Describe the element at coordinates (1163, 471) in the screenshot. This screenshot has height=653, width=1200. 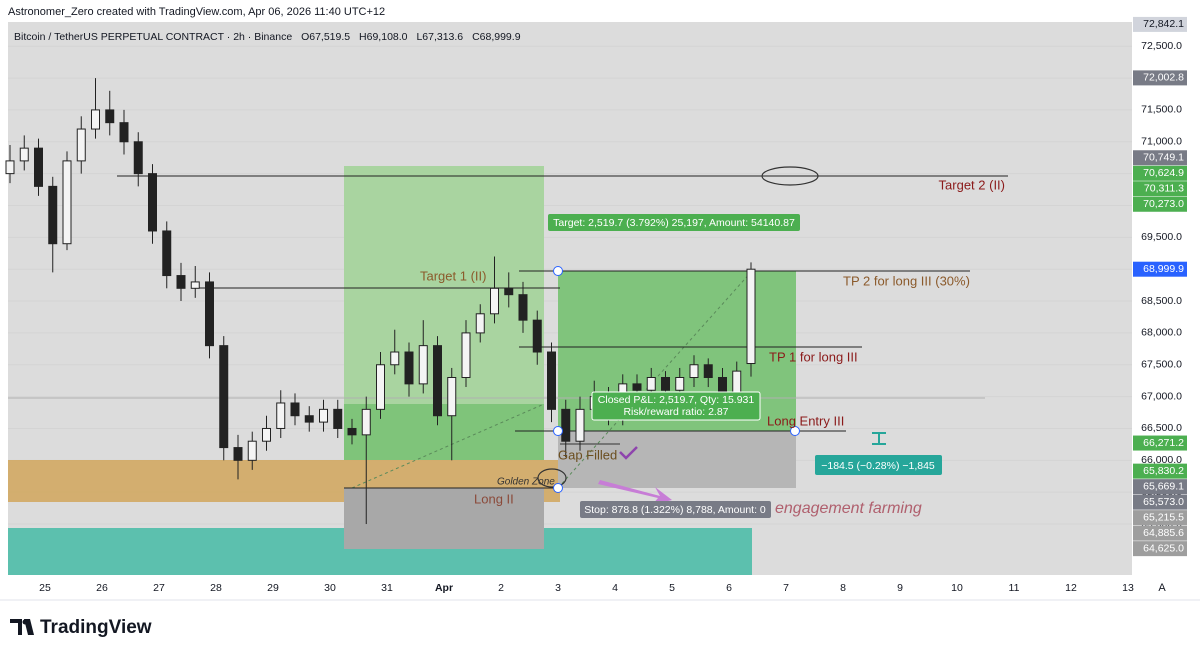
I see `price-tag-label: 65,830.2` at that location.